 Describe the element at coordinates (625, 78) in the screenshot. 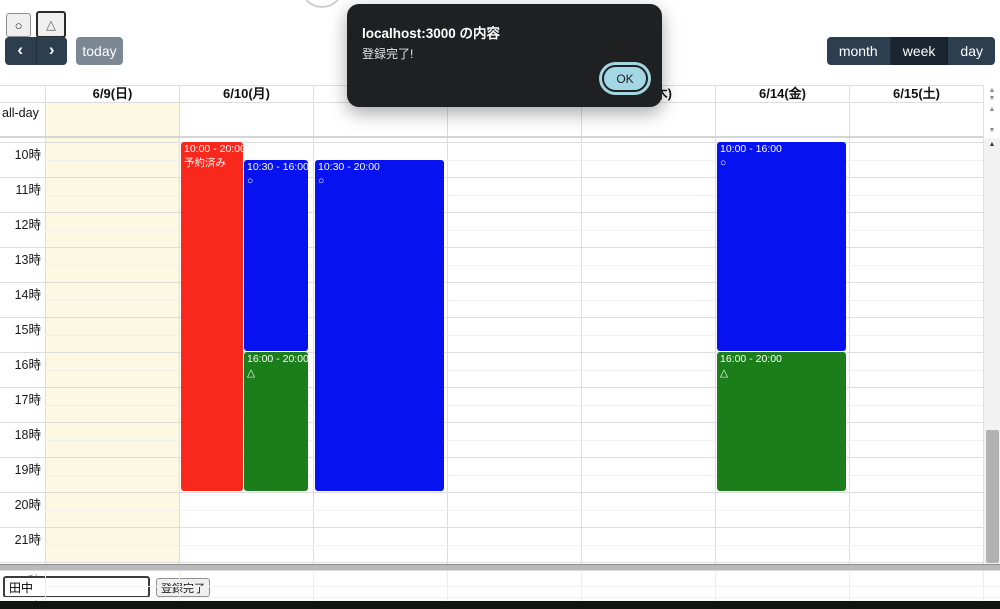

I see `dialog-ok-button: OK` at that location.